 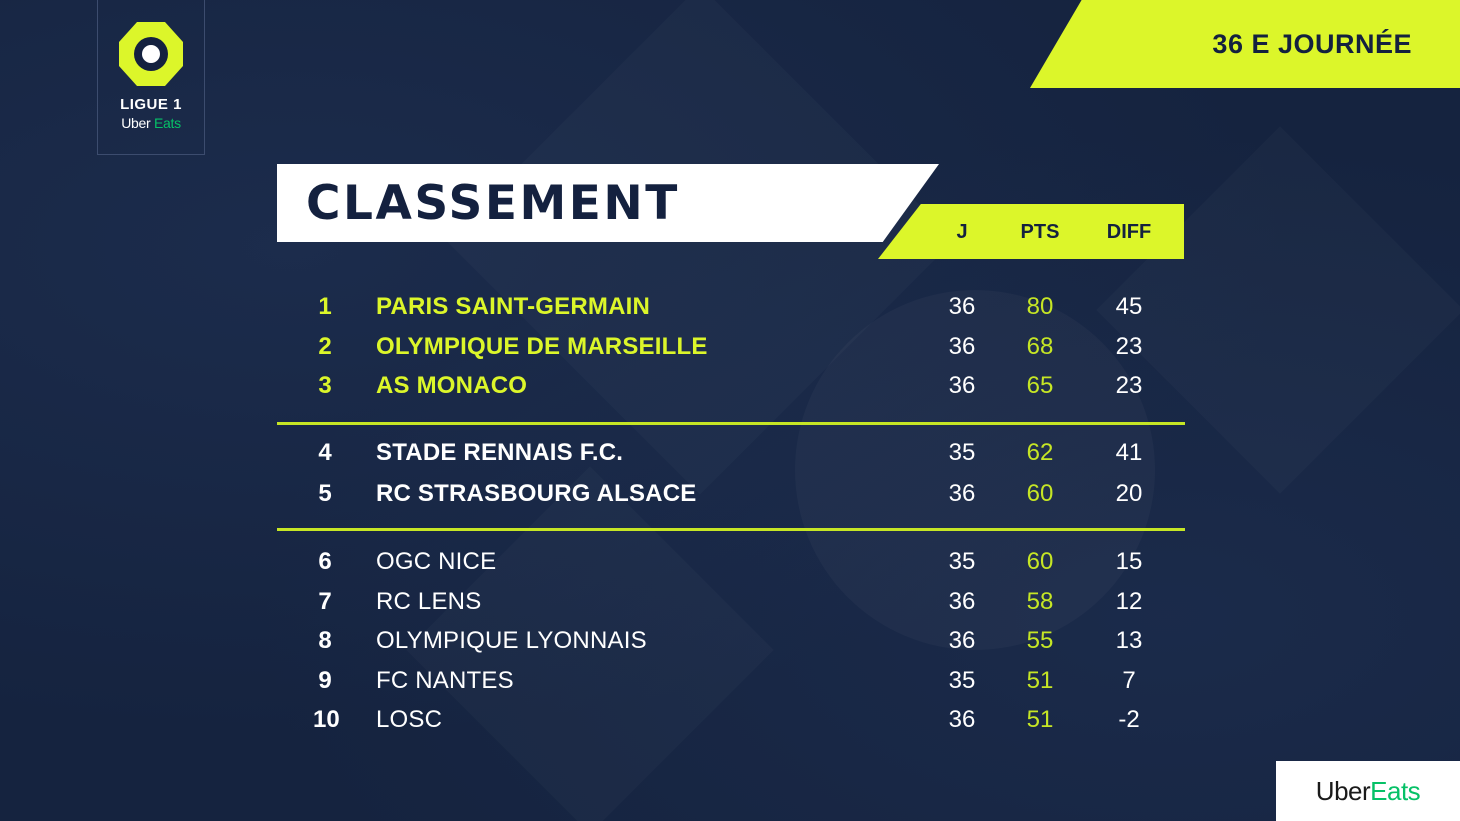 What do you see at coordinates (1129, 452) in the screenshot?
I see `team-goal-diff: 41` at bounding box center [1129, 452].